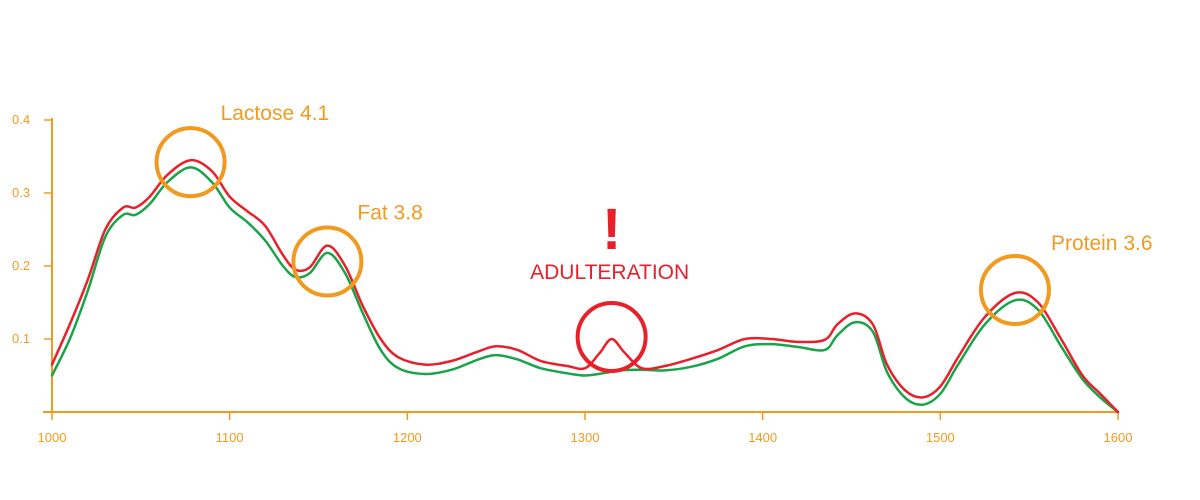 The height and width of the screenshot is (500, 1200). I want to click on annotation-label: Fat 3.8, so click(389, 213).